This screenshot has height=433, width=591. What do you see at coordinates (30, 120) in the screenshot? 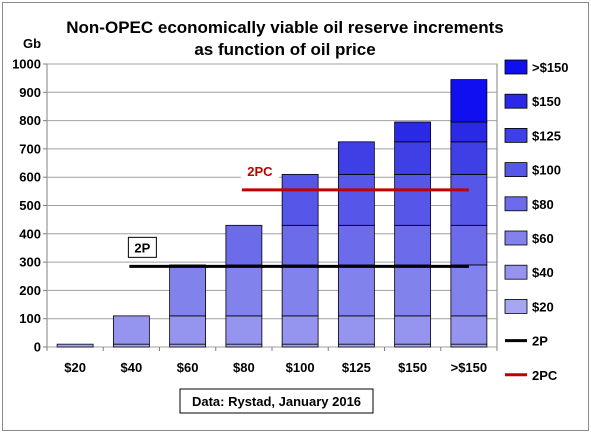
I see `y-tick-label: 800` at bounding box center [30, 120].